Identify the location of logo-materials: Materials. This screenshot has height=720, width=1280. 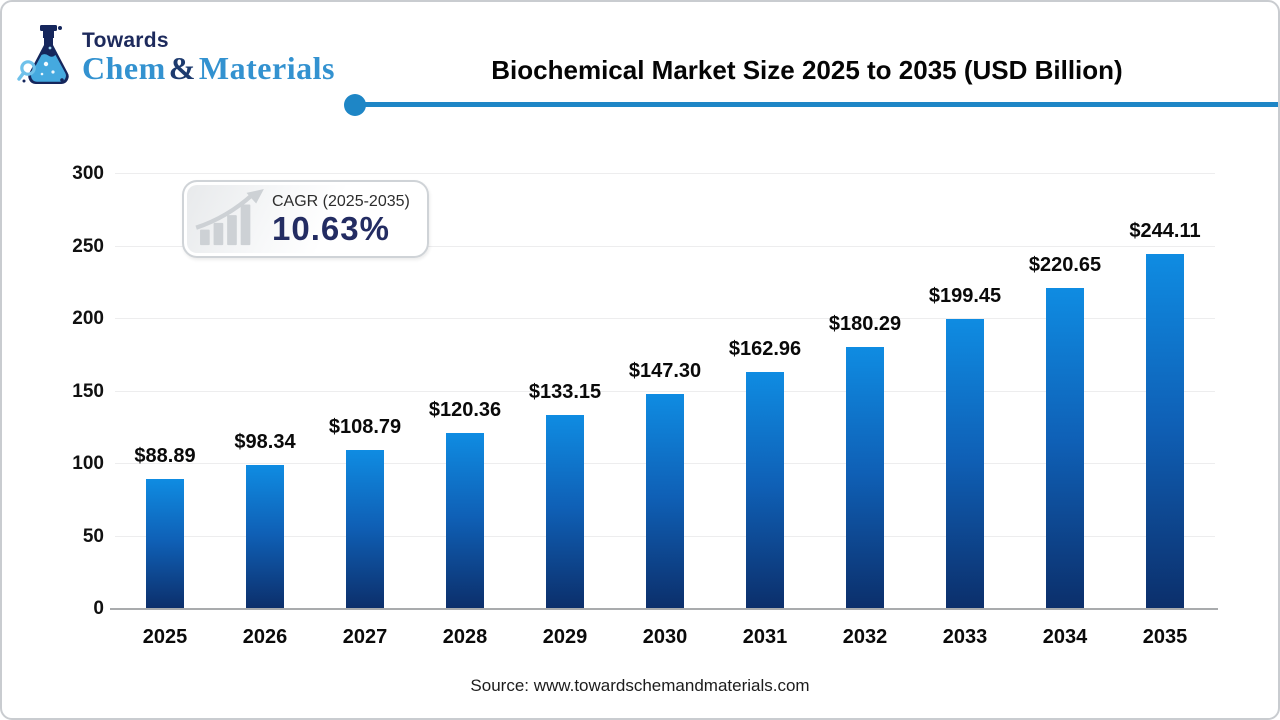
(266, 68).